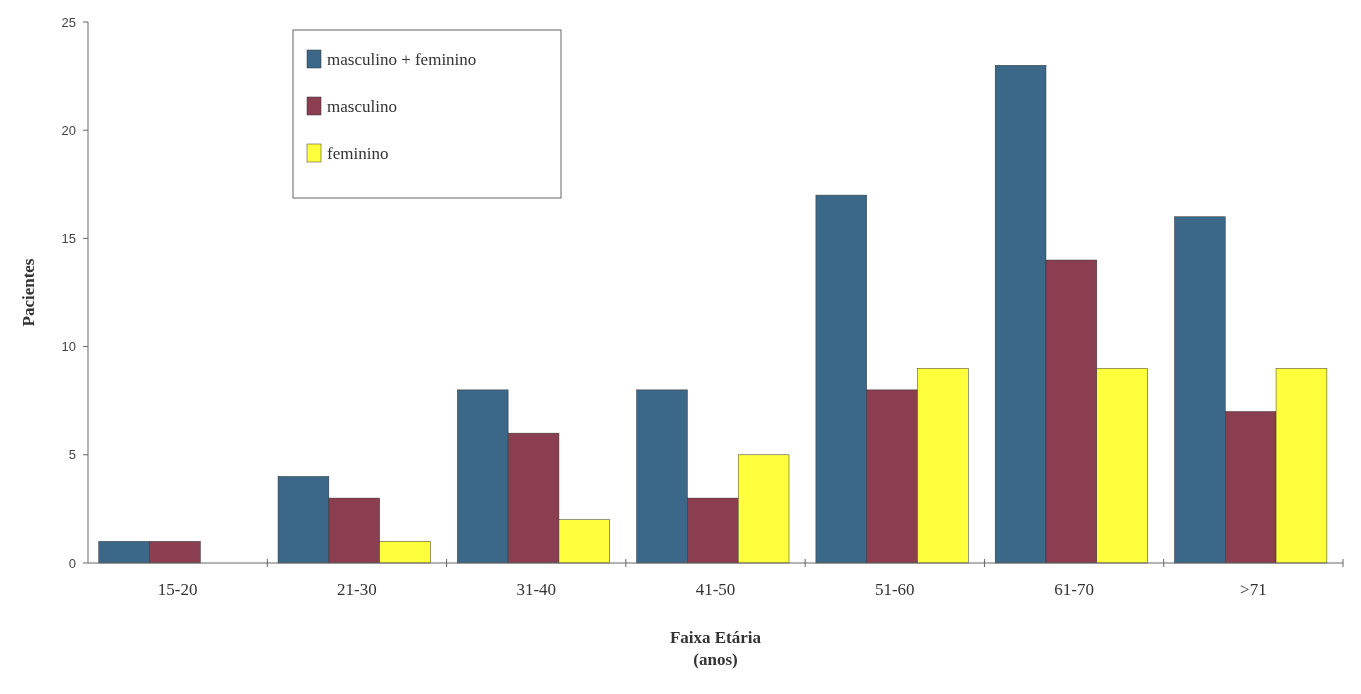 The width and height of the screenshot is (1361, 694). I want to click on x-tick-label: 15-20, so click(177, 589).